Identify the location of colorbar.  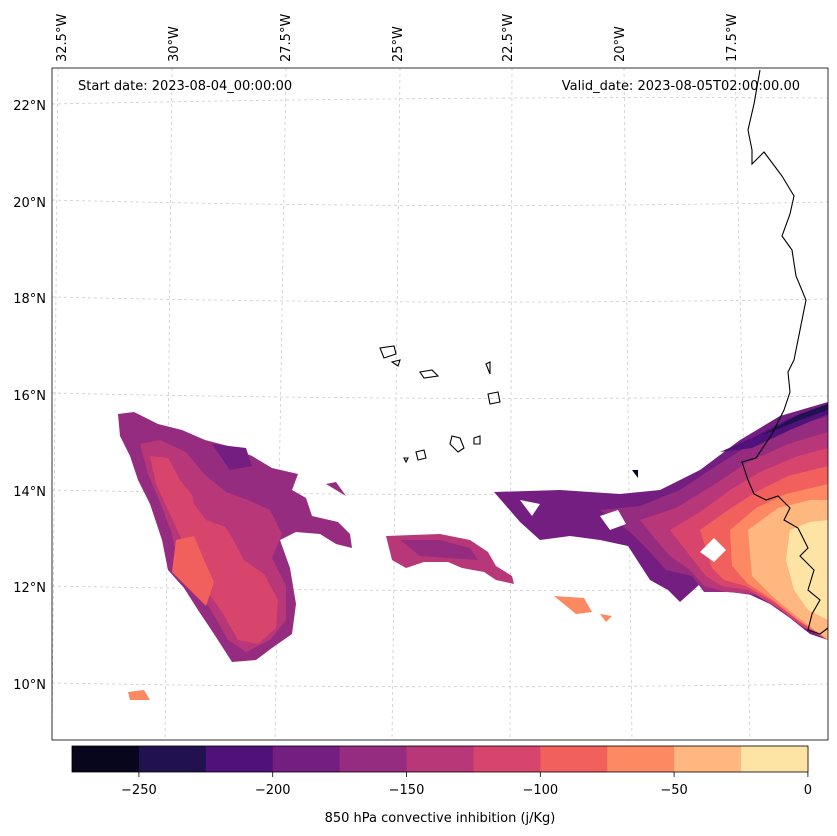
(440, 759).